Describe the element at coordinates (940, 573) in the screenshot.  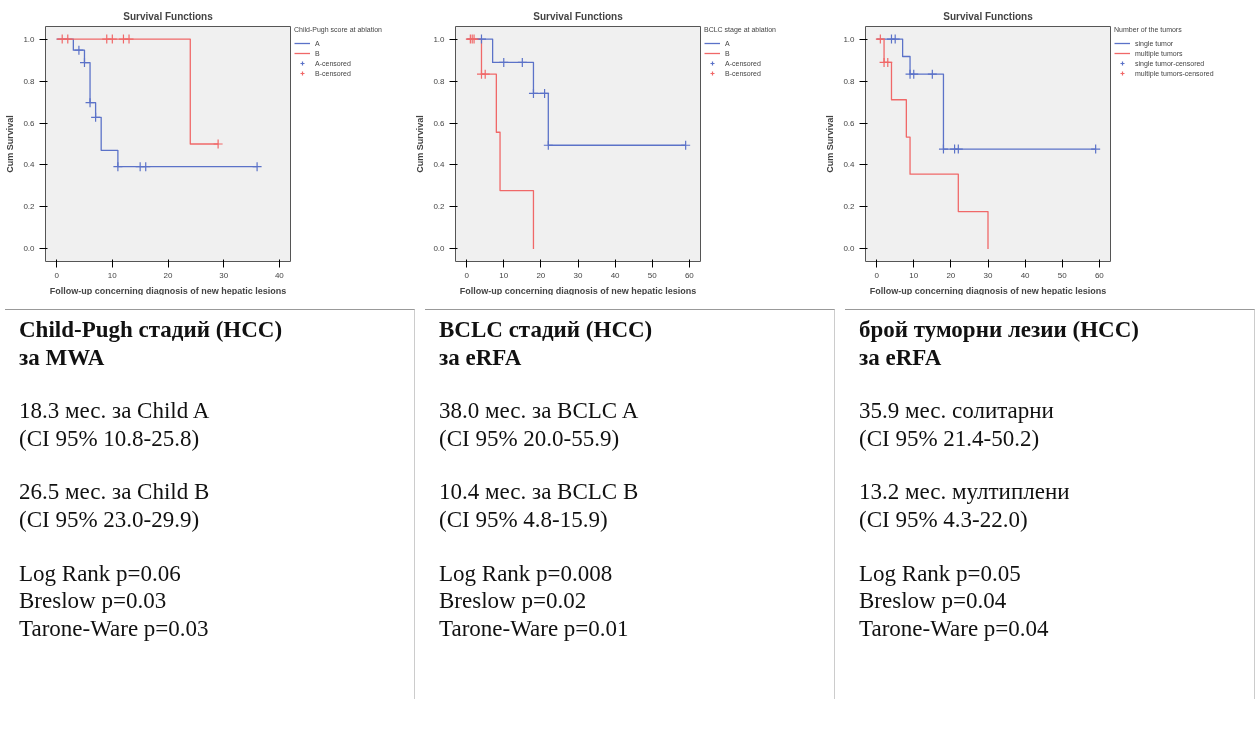
I see `text: Log Rank p=0.05` at that location.